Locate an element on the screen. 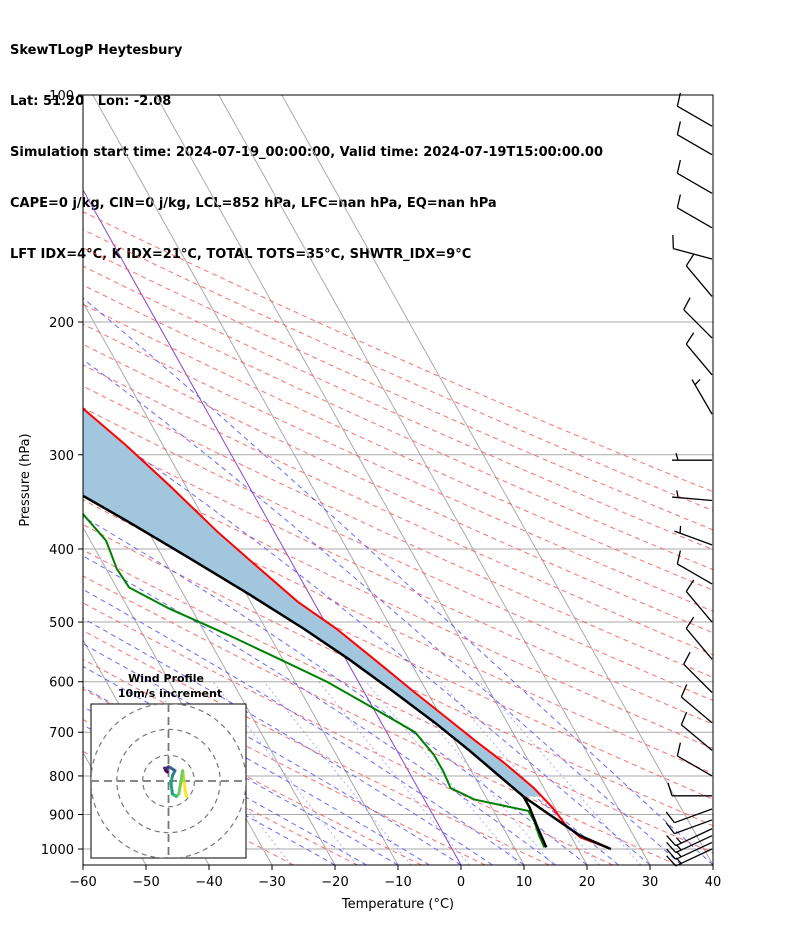 Image resolution: width=794 pixels, height=937 pixels. hodograph-title: Wind Profile is located at coordinates (166, 678).